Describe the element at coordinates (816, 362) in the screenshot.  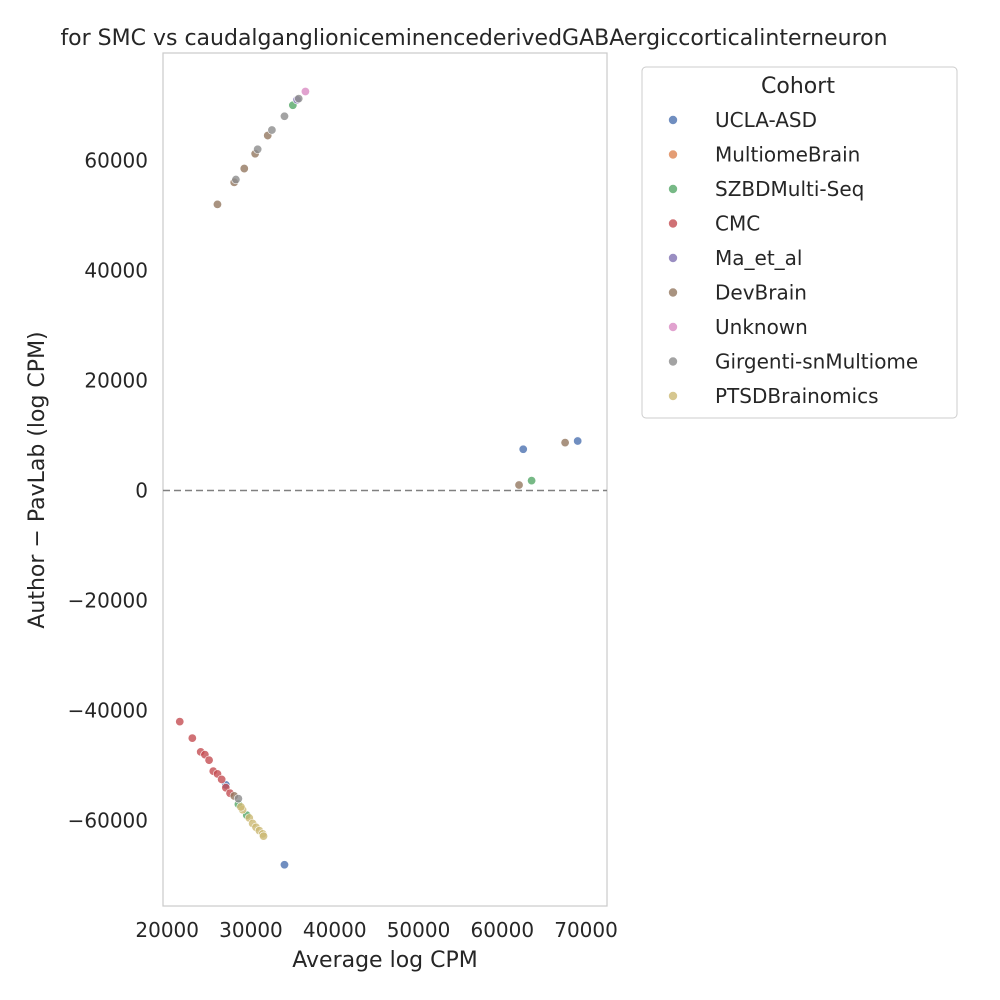
I see `legend-label-girgenti-snmultiome: Girgenti-snMultiome` at that location.